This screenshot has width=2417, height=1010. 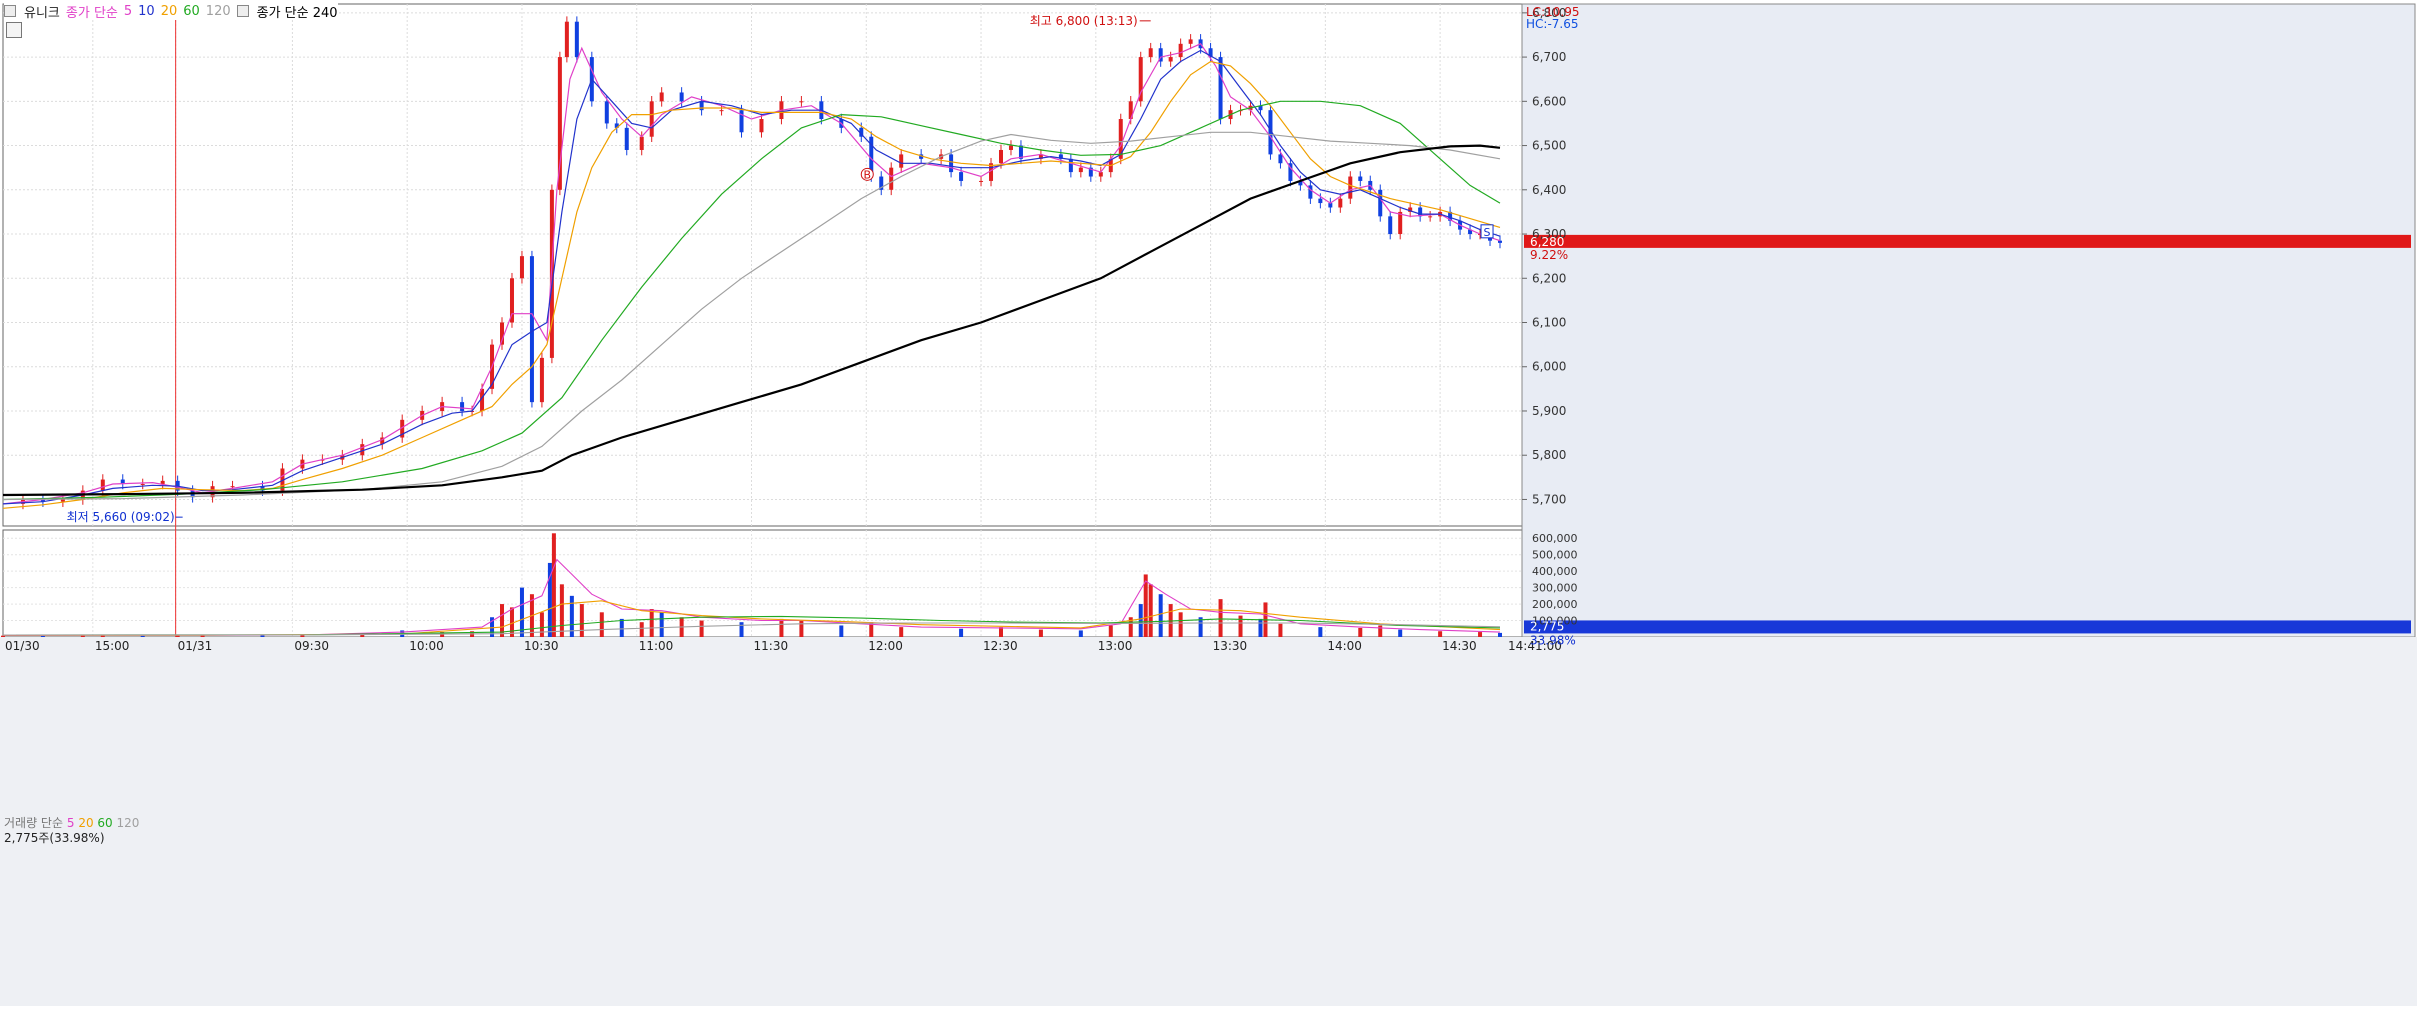 I want to click on volume-ma-20-line, so click(x=752, y=618).